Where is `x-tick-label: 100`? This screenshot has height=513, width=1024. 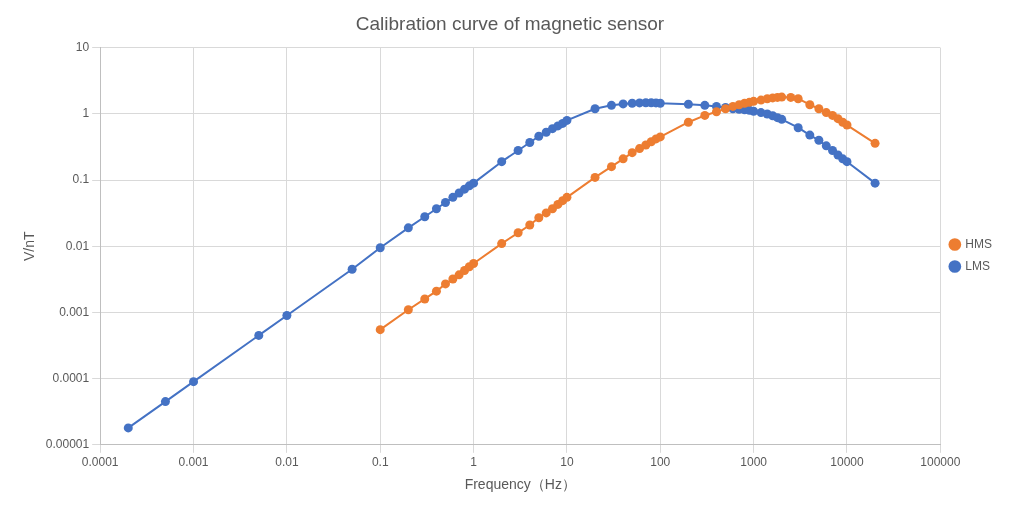
x-tick-label: 100 is located at coordinates (660, 462).